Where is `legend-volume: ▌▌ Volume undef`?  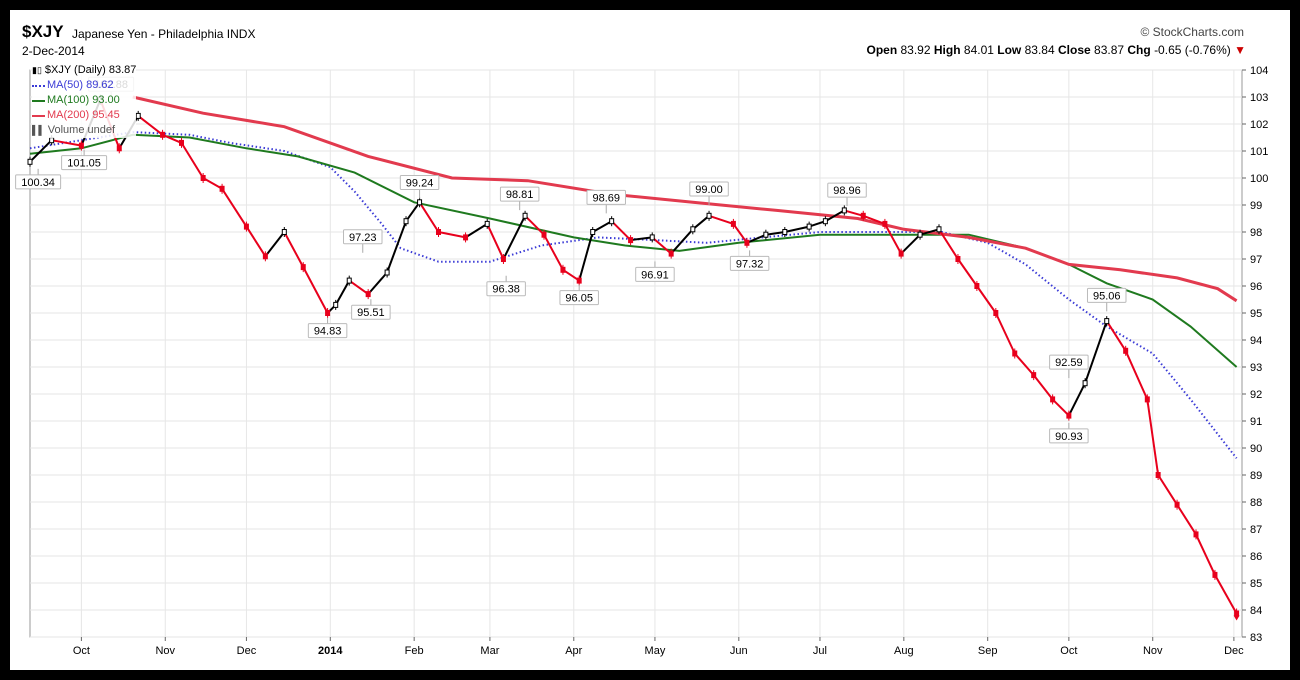
legend-volume: ▌▌ Volume undef is located at coordinates (84, 130).